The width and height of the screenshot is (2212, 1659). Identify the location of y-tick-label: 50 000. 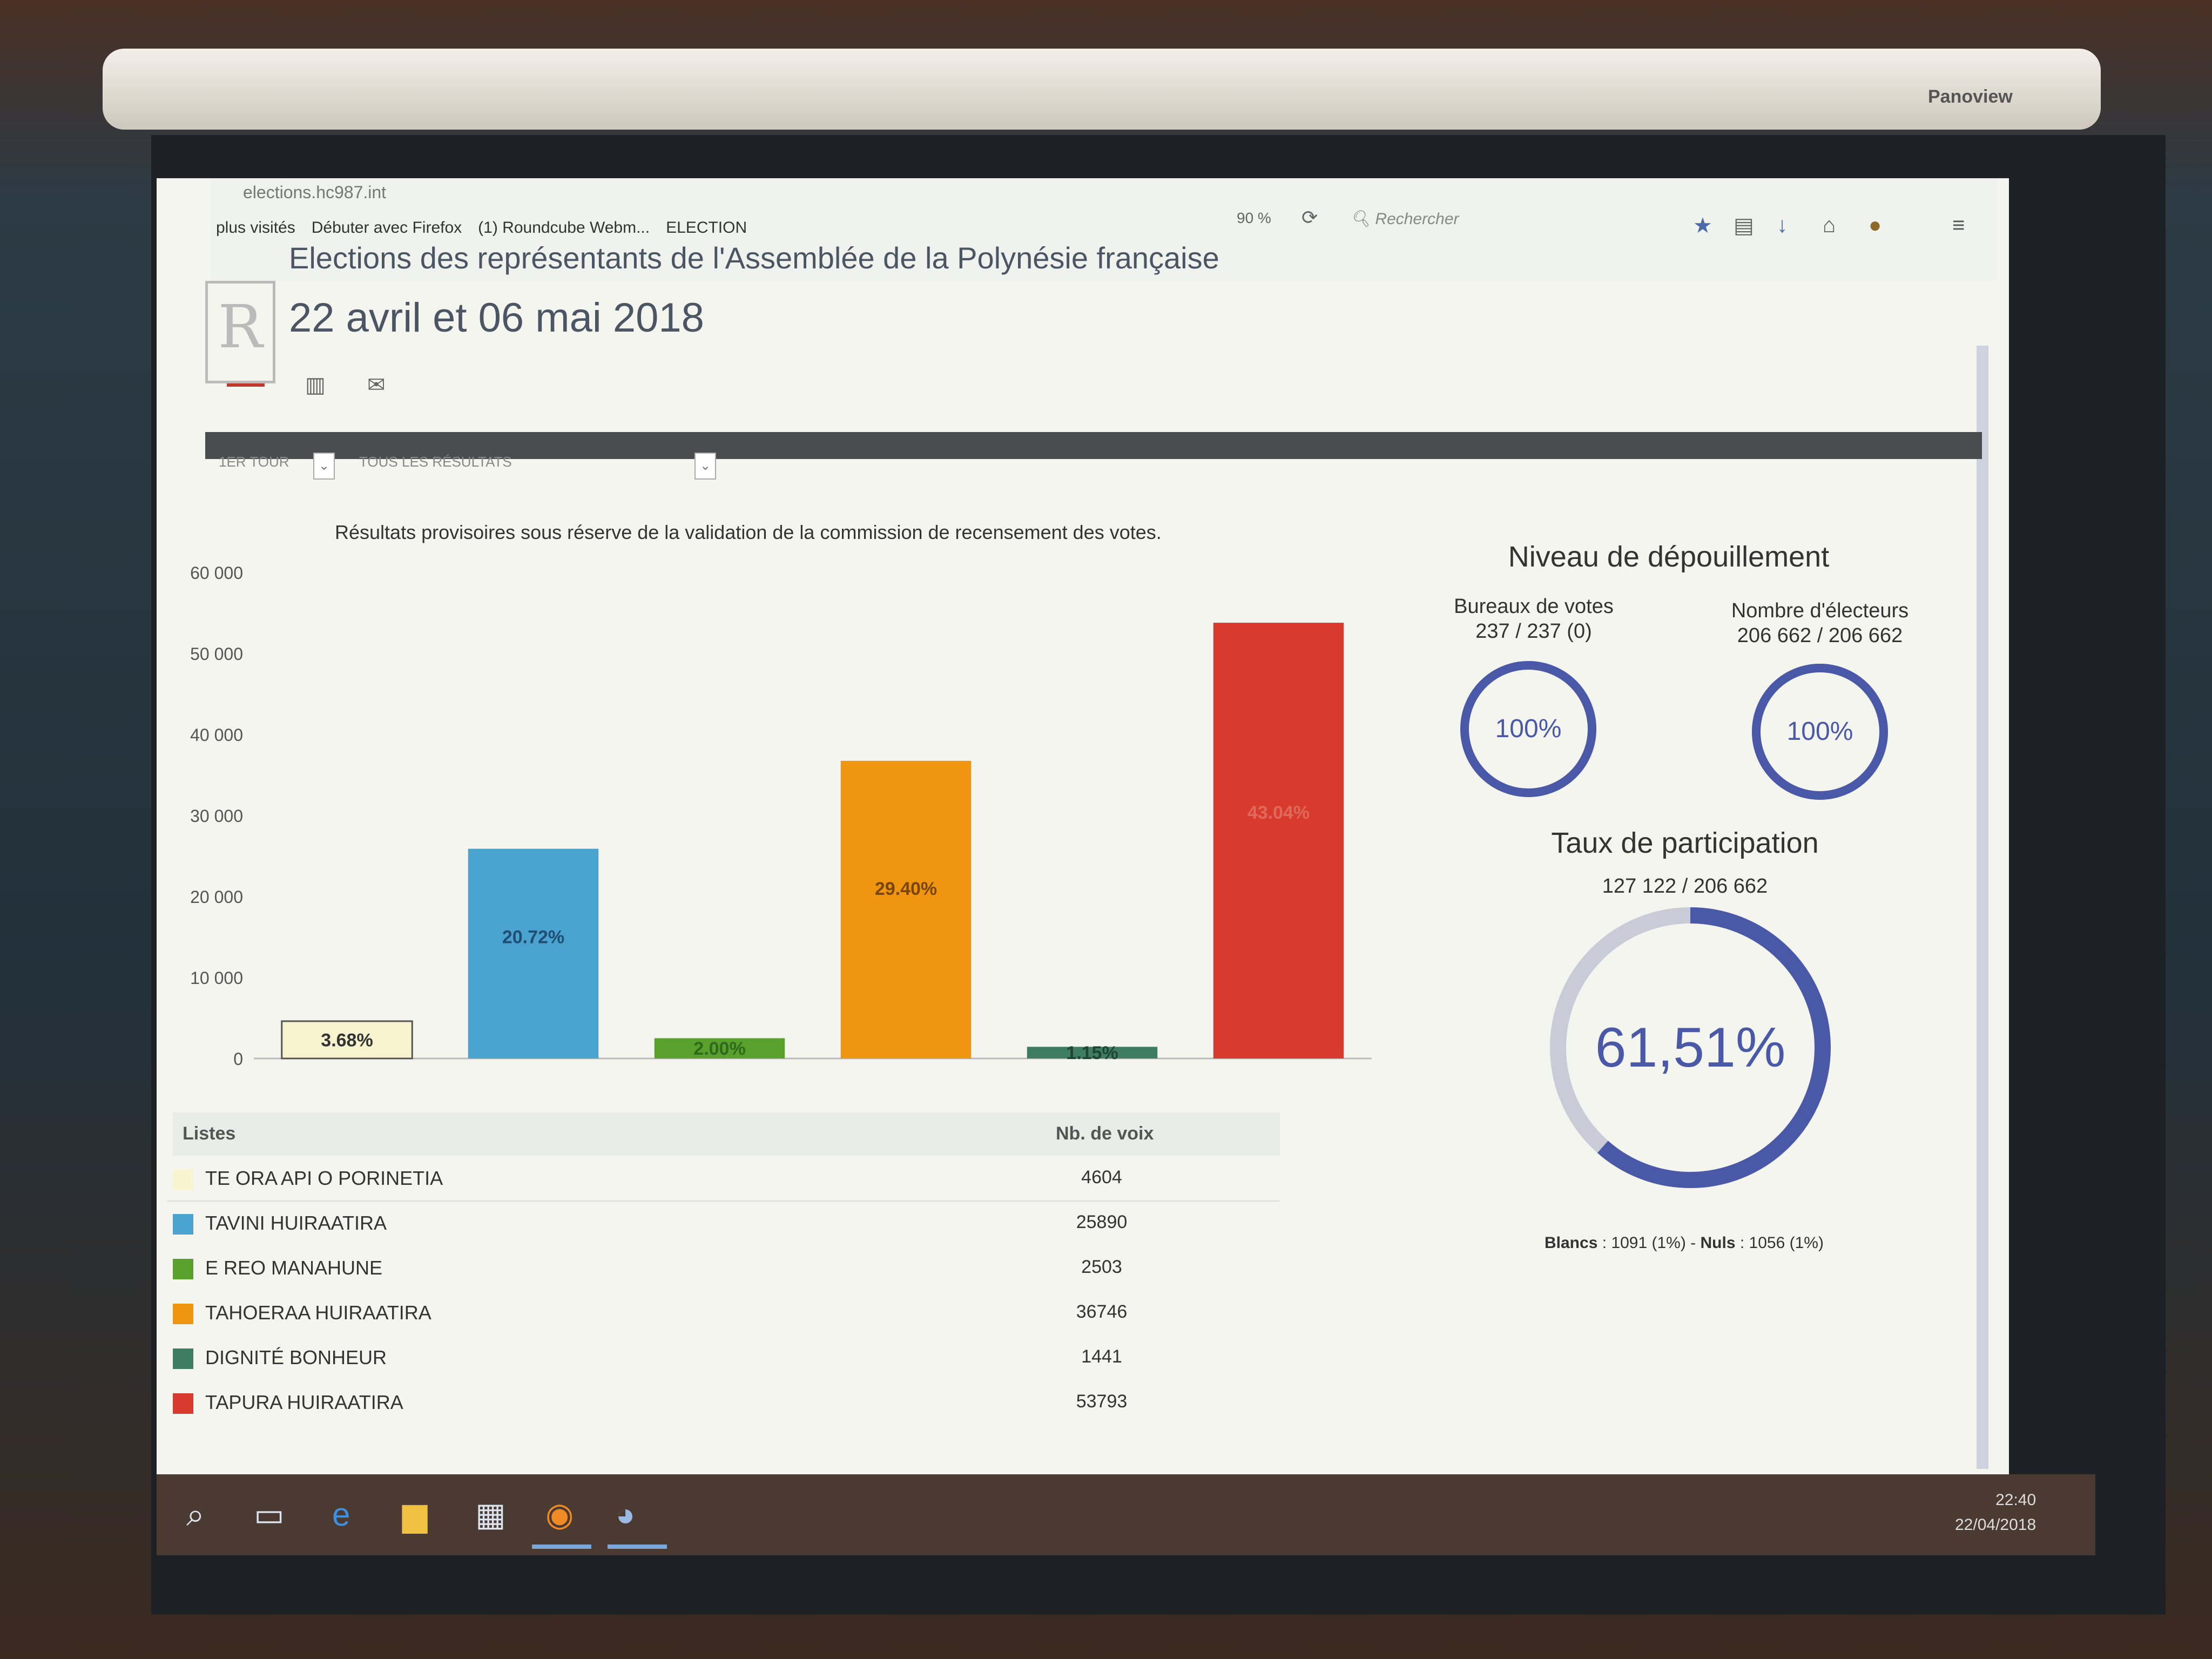
(216, 654).